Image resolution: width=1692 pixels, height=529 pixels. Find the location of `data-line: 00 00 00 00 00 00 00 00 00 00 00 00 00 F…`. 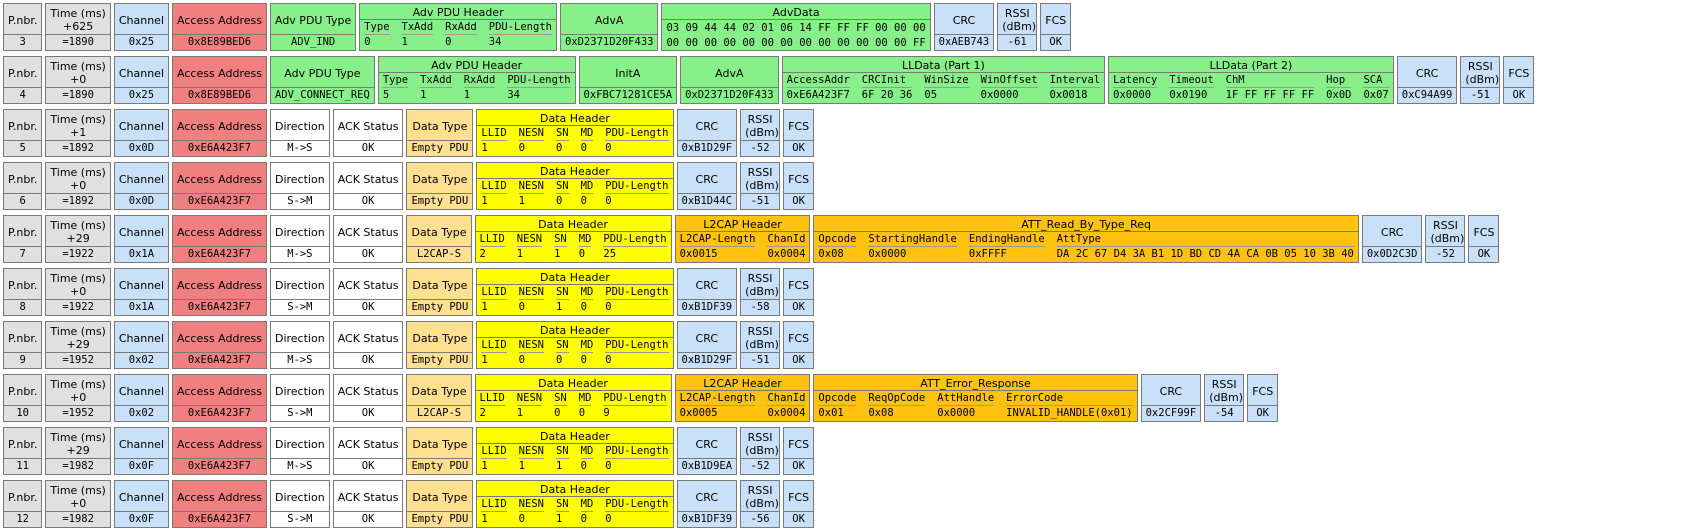

data-line: 00 00 00 00 00 00 00 00 00 00 00 00 00 F… is located at coordinates (796, 43).